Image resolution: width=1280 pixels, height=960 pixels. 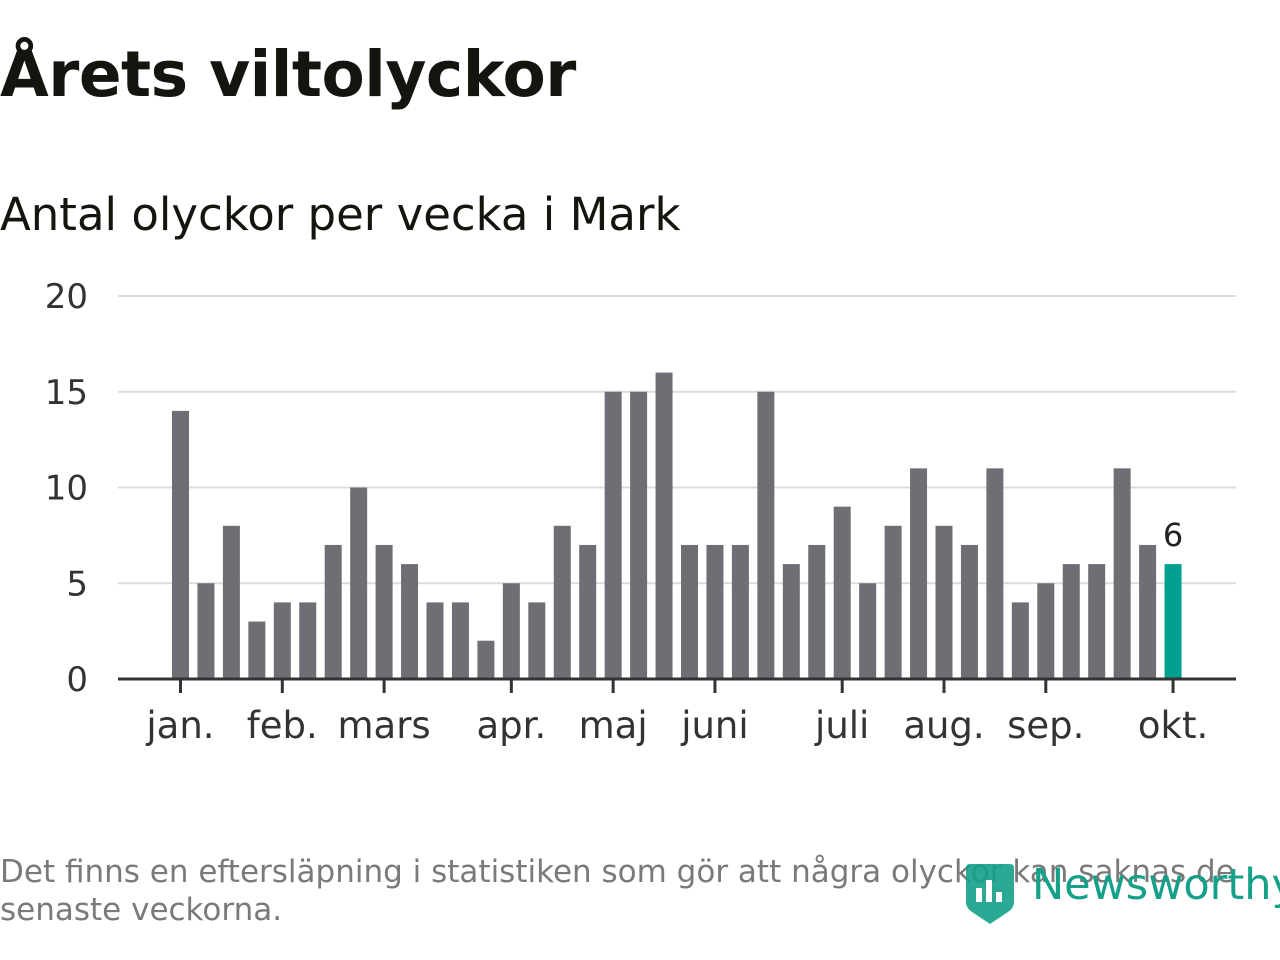 I want to click on y-tick-label: 10, so click(x=66, y=489).